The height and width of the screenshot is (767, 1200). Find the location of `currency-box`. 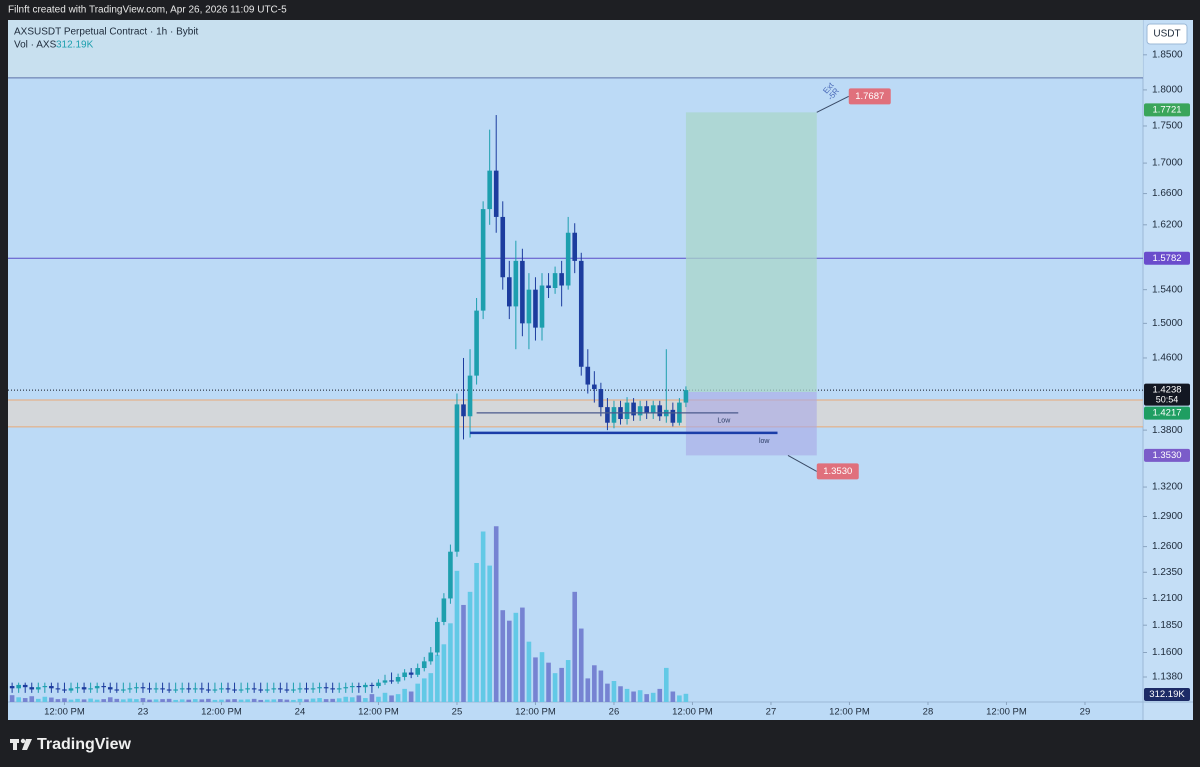

currency-box is located at coordinates (1167, 34).